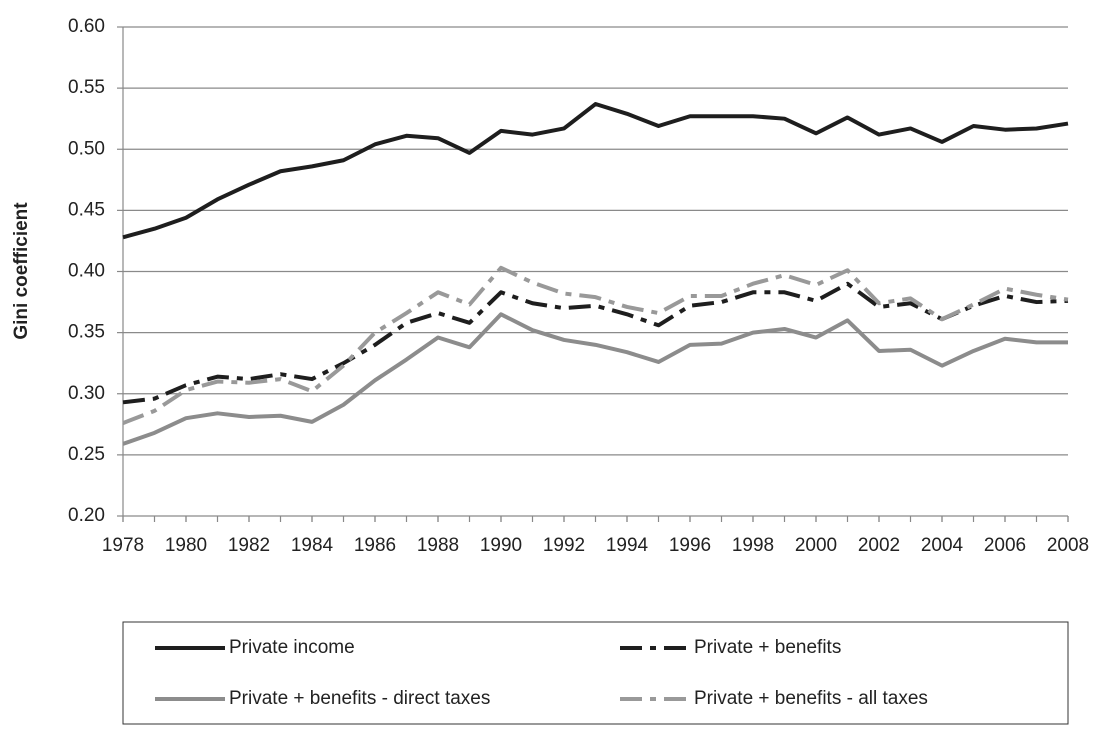 This screenshot has width=1096, height=730. I want to click on legend-label: Private + benefits - all taxes, so click(811, 698).